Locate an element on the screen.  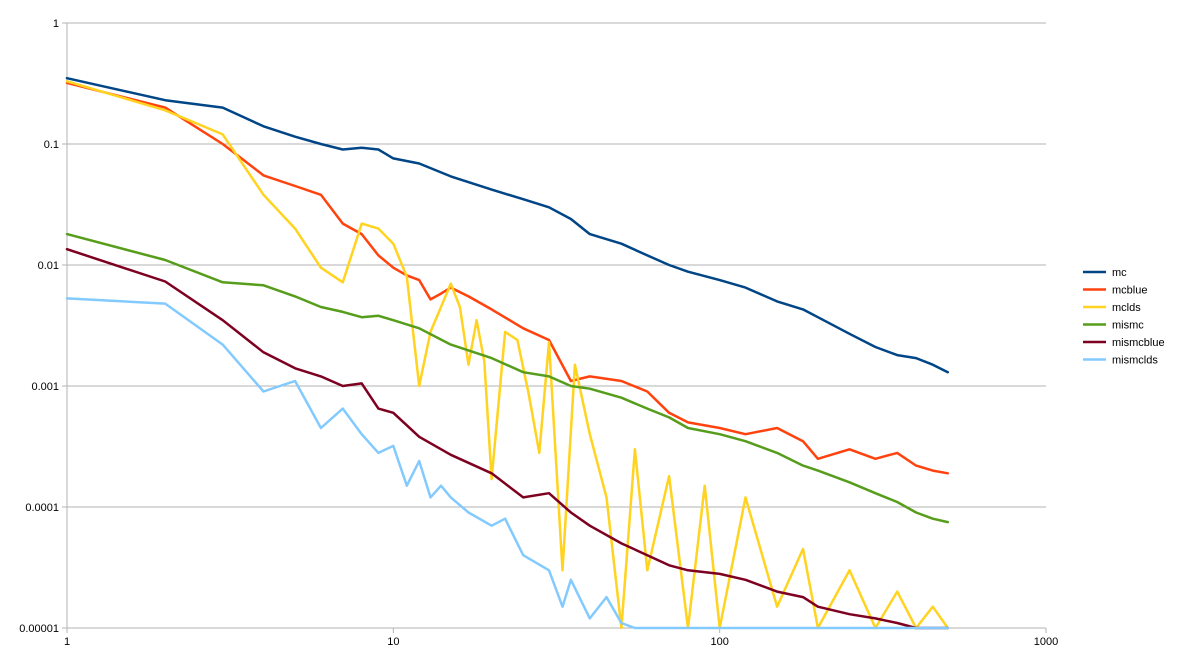
legend-label-mclds: mclds is located at coordinates (1126, 308).